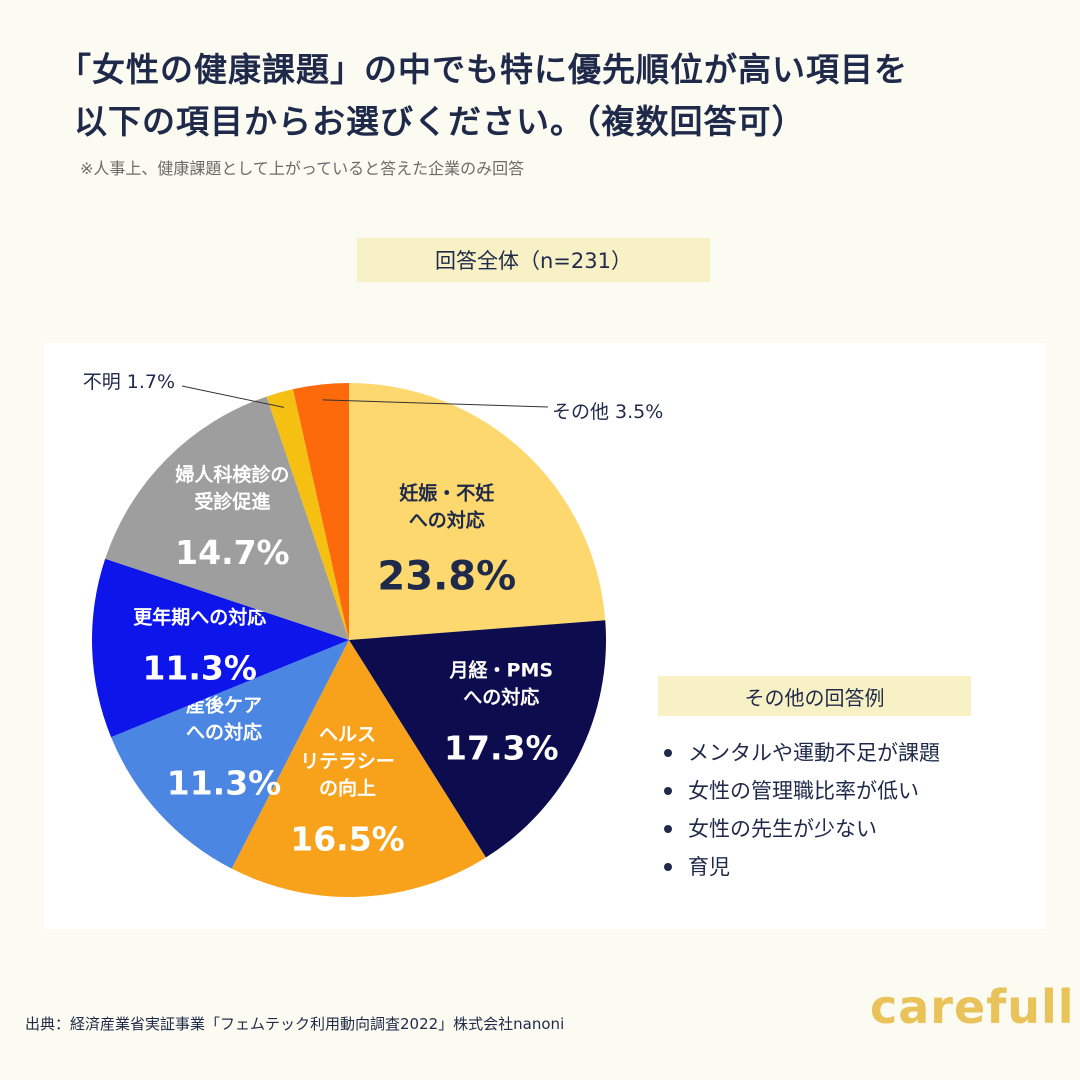  I want to click on list-item: 女性の管理職比率が低い, so click(800, 791).